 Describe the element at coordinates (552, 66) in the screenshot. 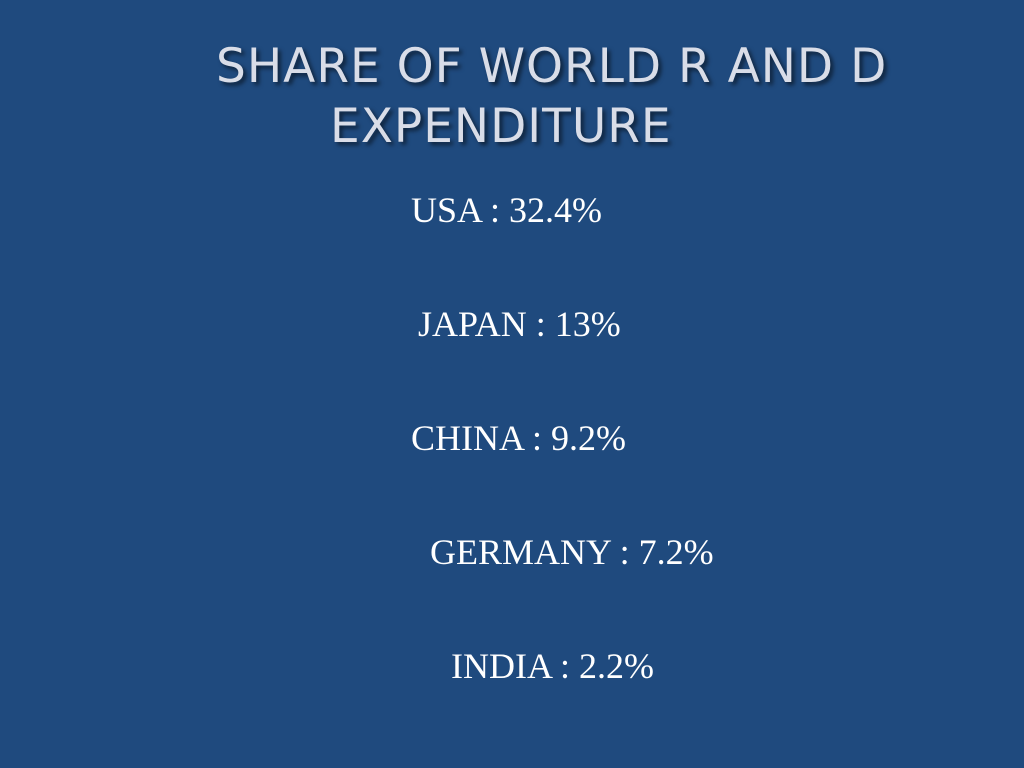

I see `slide-title-line-1: SHARE OF WORLD R AND D` at that location.